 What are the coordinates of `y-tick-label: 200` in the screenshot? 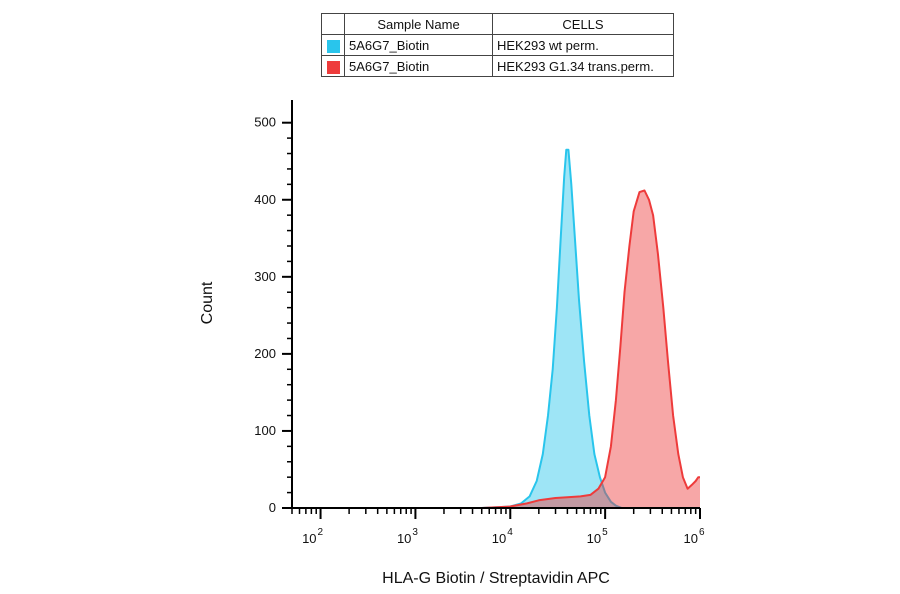 It's located at (265, 353).